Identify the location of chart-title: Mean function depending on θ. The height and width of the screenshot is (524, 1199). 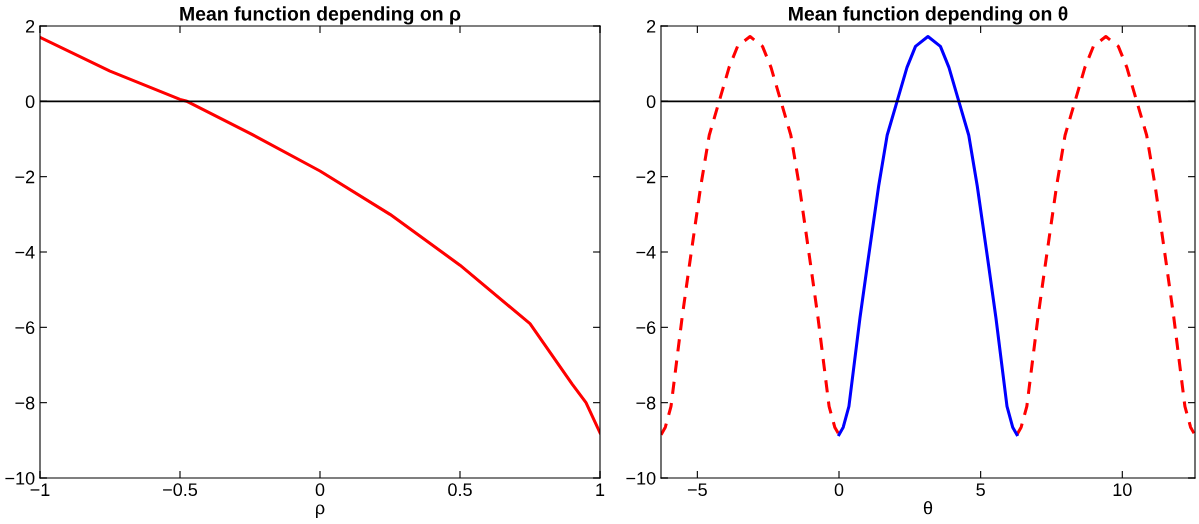
(928, 15).